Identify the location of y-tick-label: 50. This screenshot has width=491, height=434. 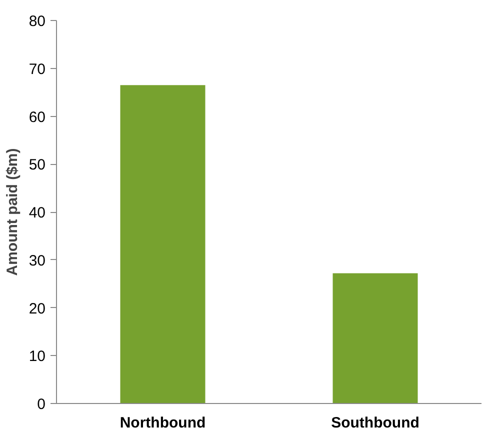
(37, 165).